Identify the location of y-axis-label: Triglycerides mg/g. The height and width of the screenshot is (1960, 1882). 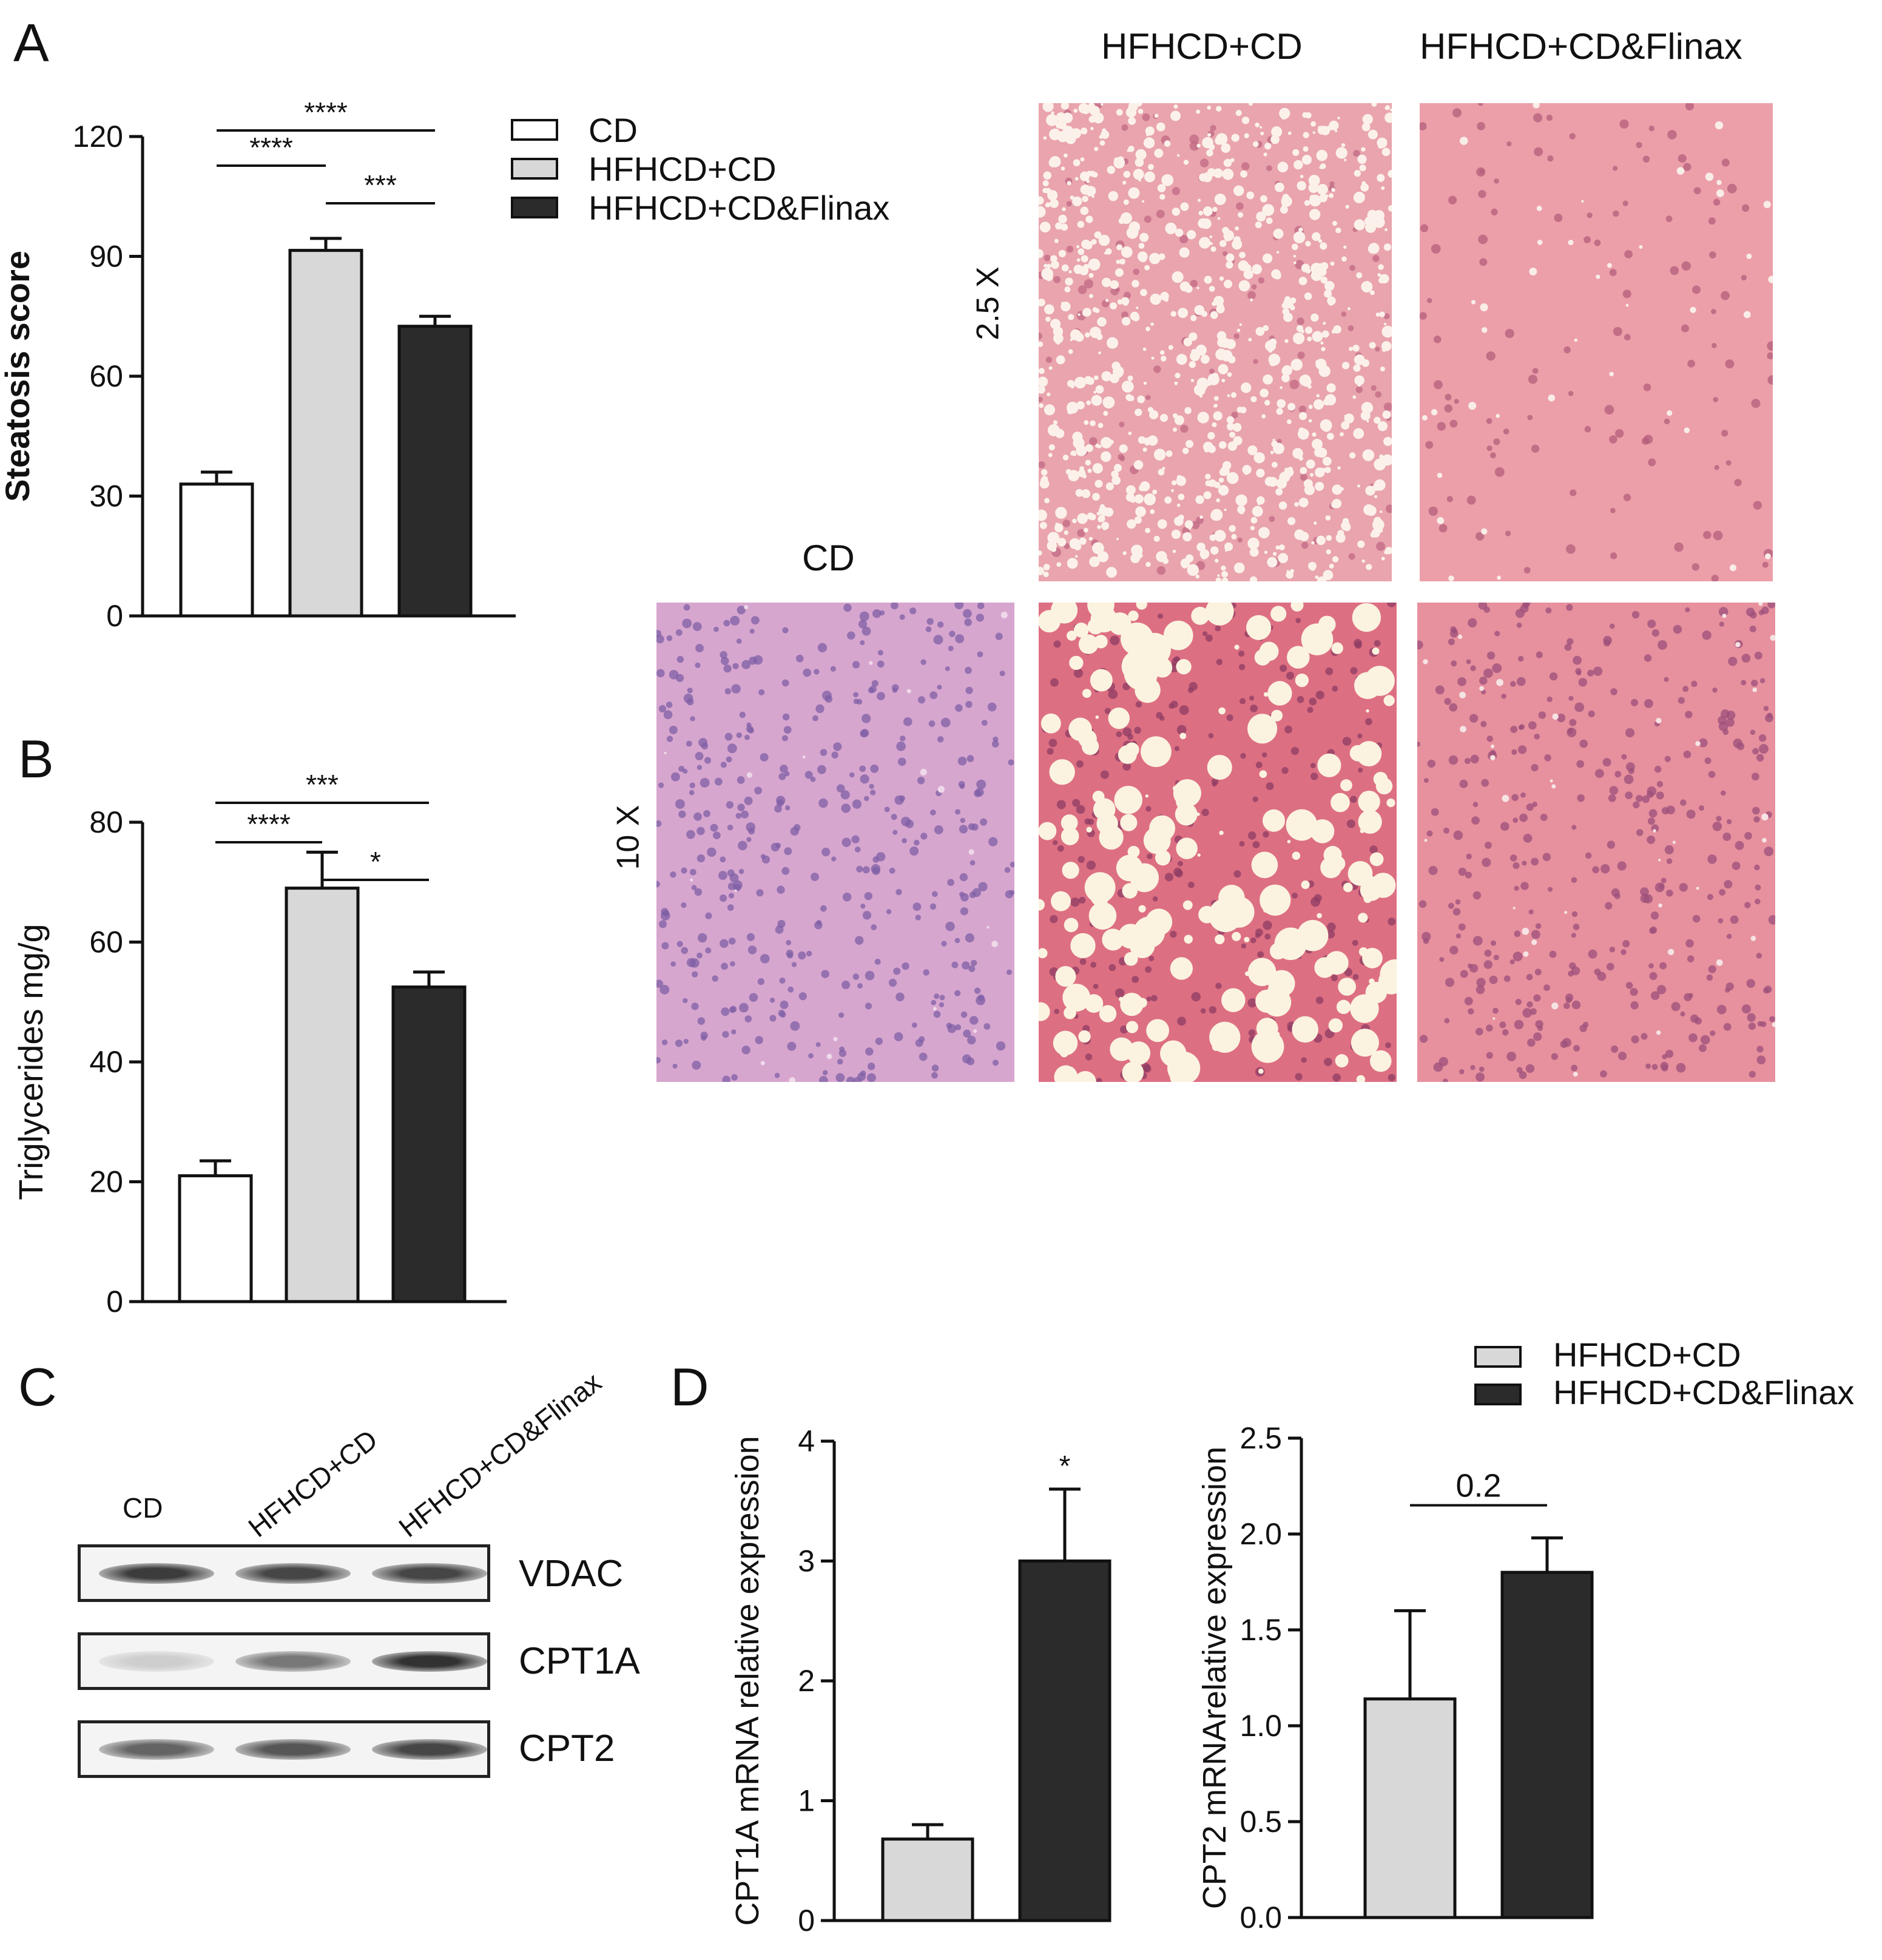
(31, 1062).